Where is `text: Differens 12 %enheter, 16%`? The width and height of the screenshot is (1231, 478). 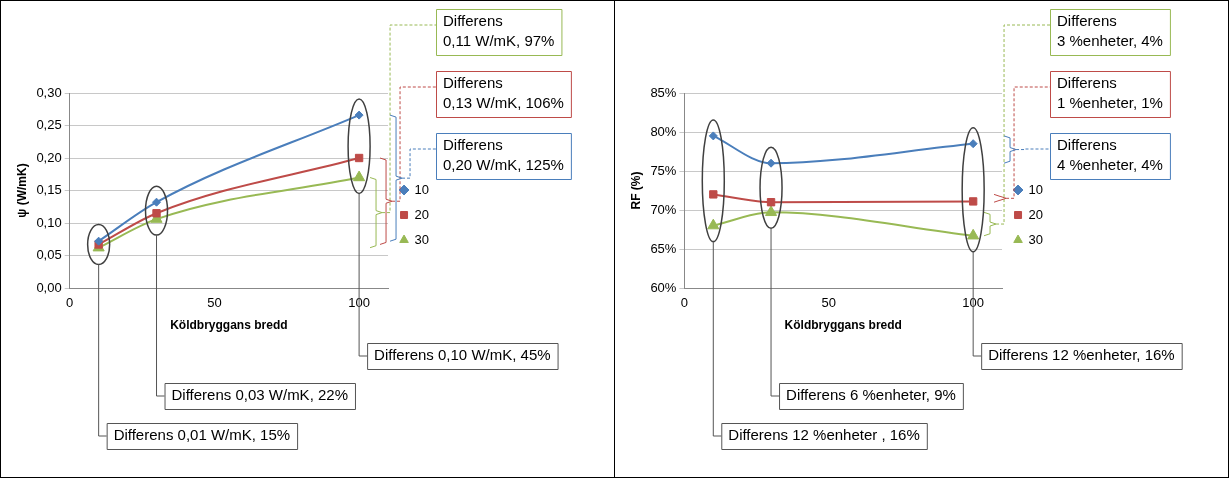
text: Differens 12 %enheter, 16% is located at coordinates (1081, 354).